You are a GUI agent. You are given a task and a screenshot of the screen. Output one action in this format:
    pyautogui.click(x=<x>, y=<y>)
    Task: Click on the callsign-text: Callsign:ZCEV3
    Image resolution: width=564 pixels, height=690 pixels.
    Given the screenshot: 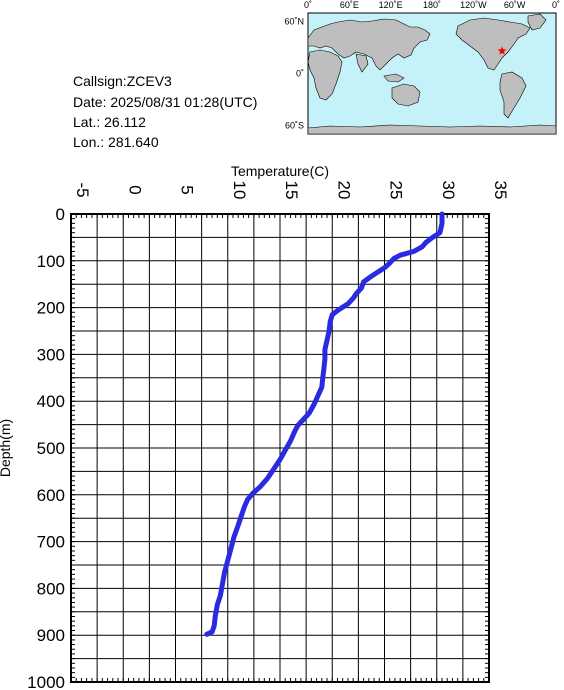 What is the action you would take?
    pyautogui.click(x=122, y=81)
    